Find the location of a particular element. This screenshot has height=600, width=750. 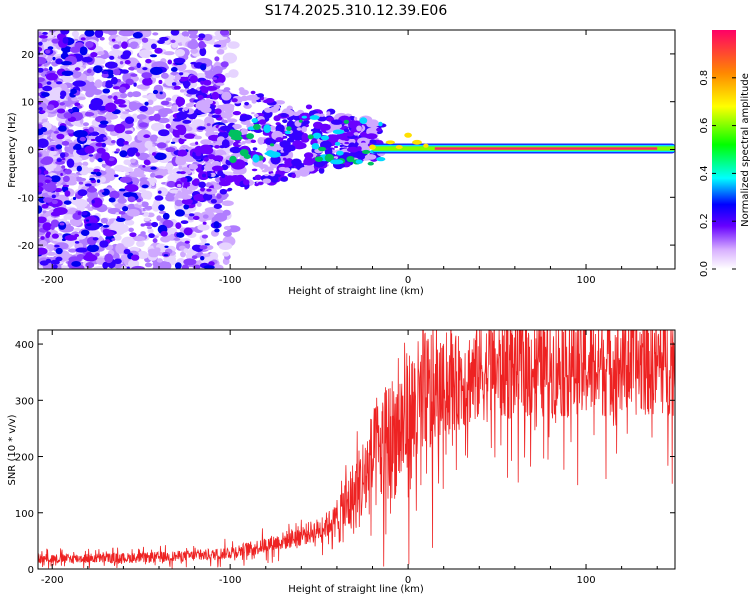

spectrogram-x-tick-label: -200 is located at coordinates (52, 280).